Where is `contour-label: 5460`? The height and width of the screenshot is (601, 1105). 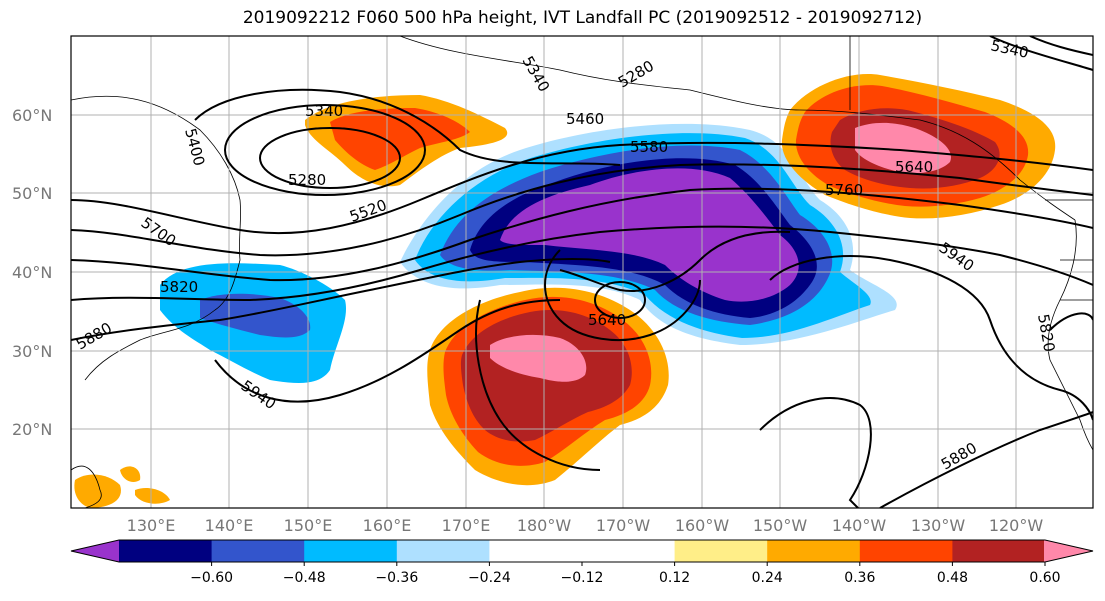
contour-label: 5460 is located at coordinates (585, 119).